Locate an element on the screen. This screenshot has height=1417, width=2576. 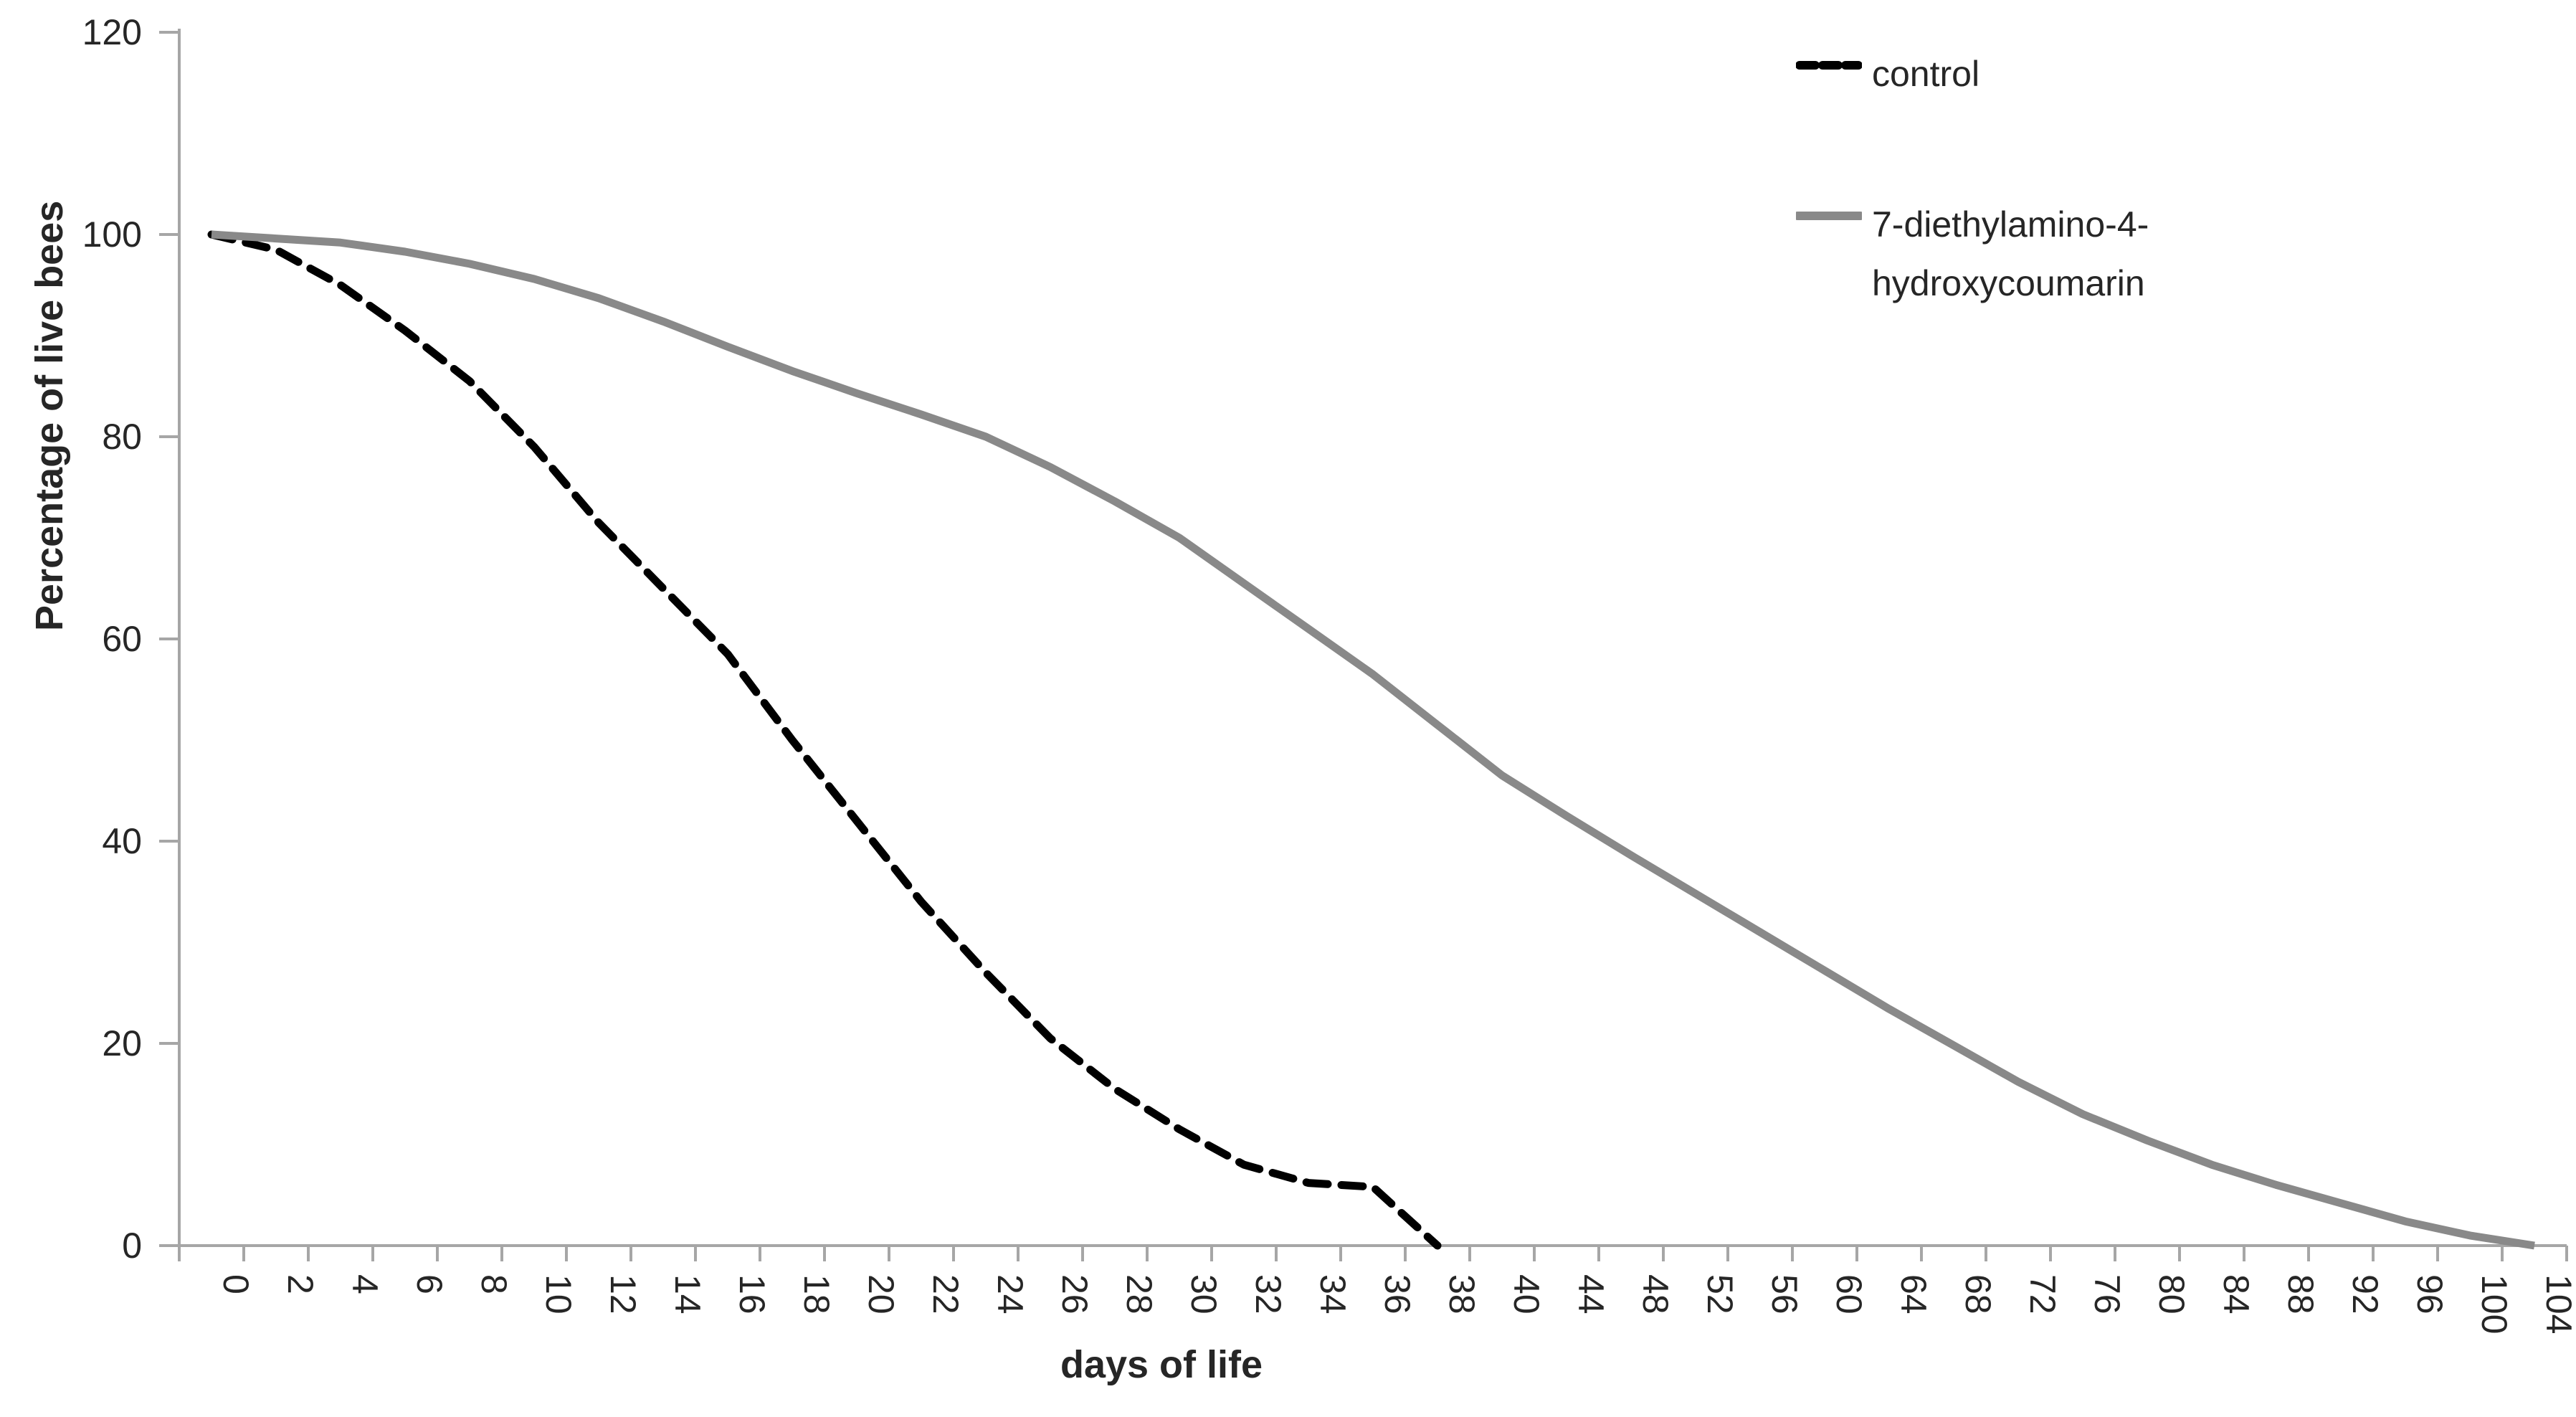
legend-item-control: control is located at coordinates (1888, 73).